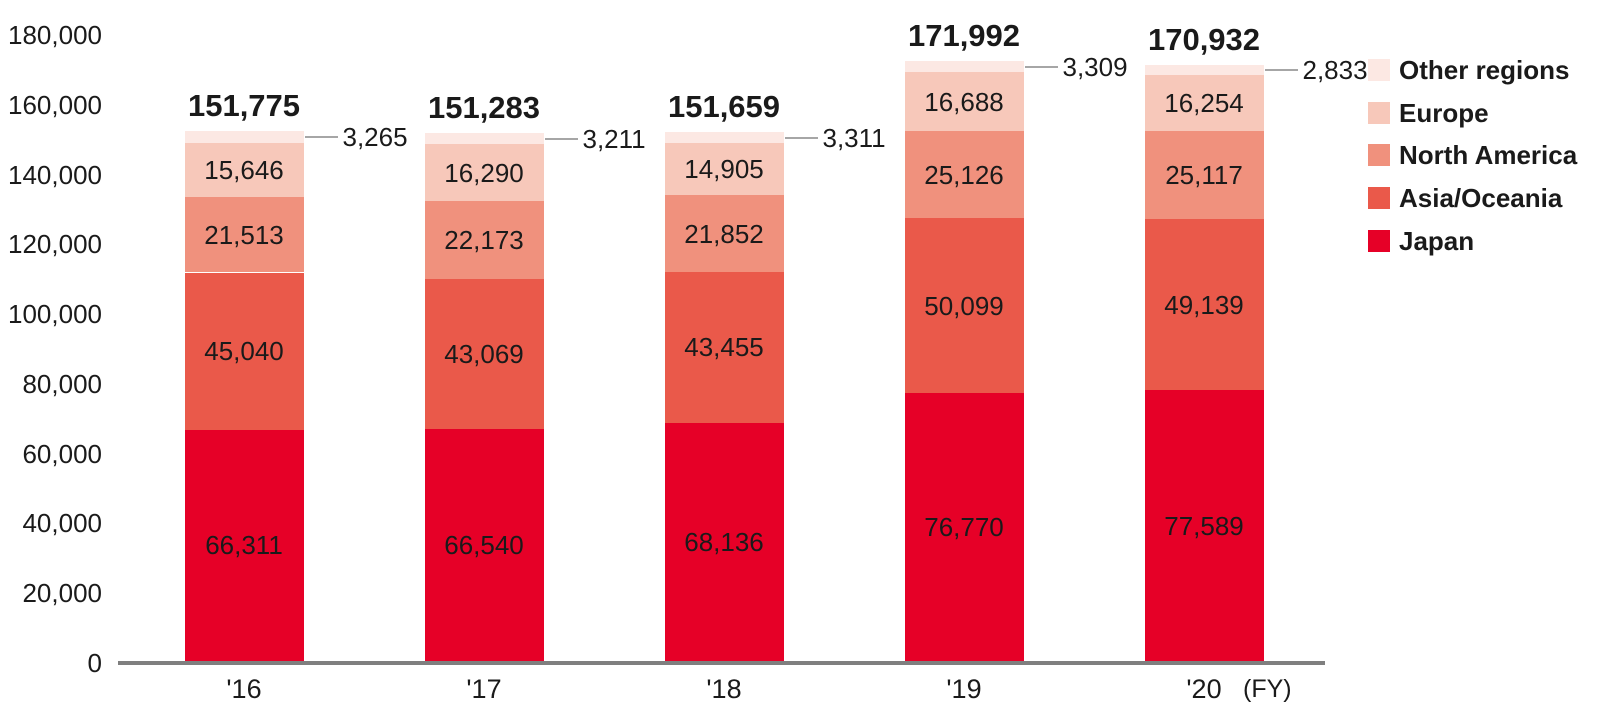 This screenshot has width=1600, height=720. I want to click on legend-item-other-regions: Other regions, so click(1468, 70).